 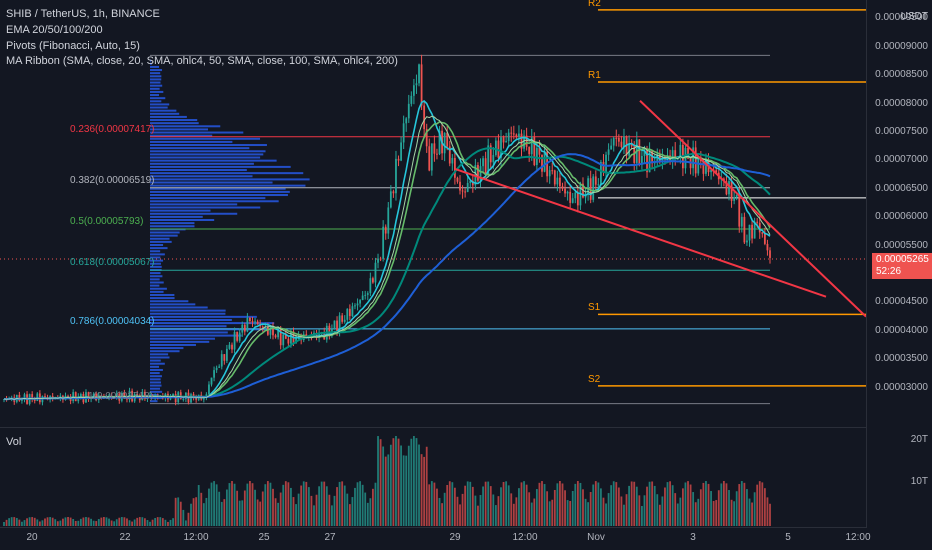 I want to click on fib-level-label: 1(0.00002718), so click(x=121, y=396).